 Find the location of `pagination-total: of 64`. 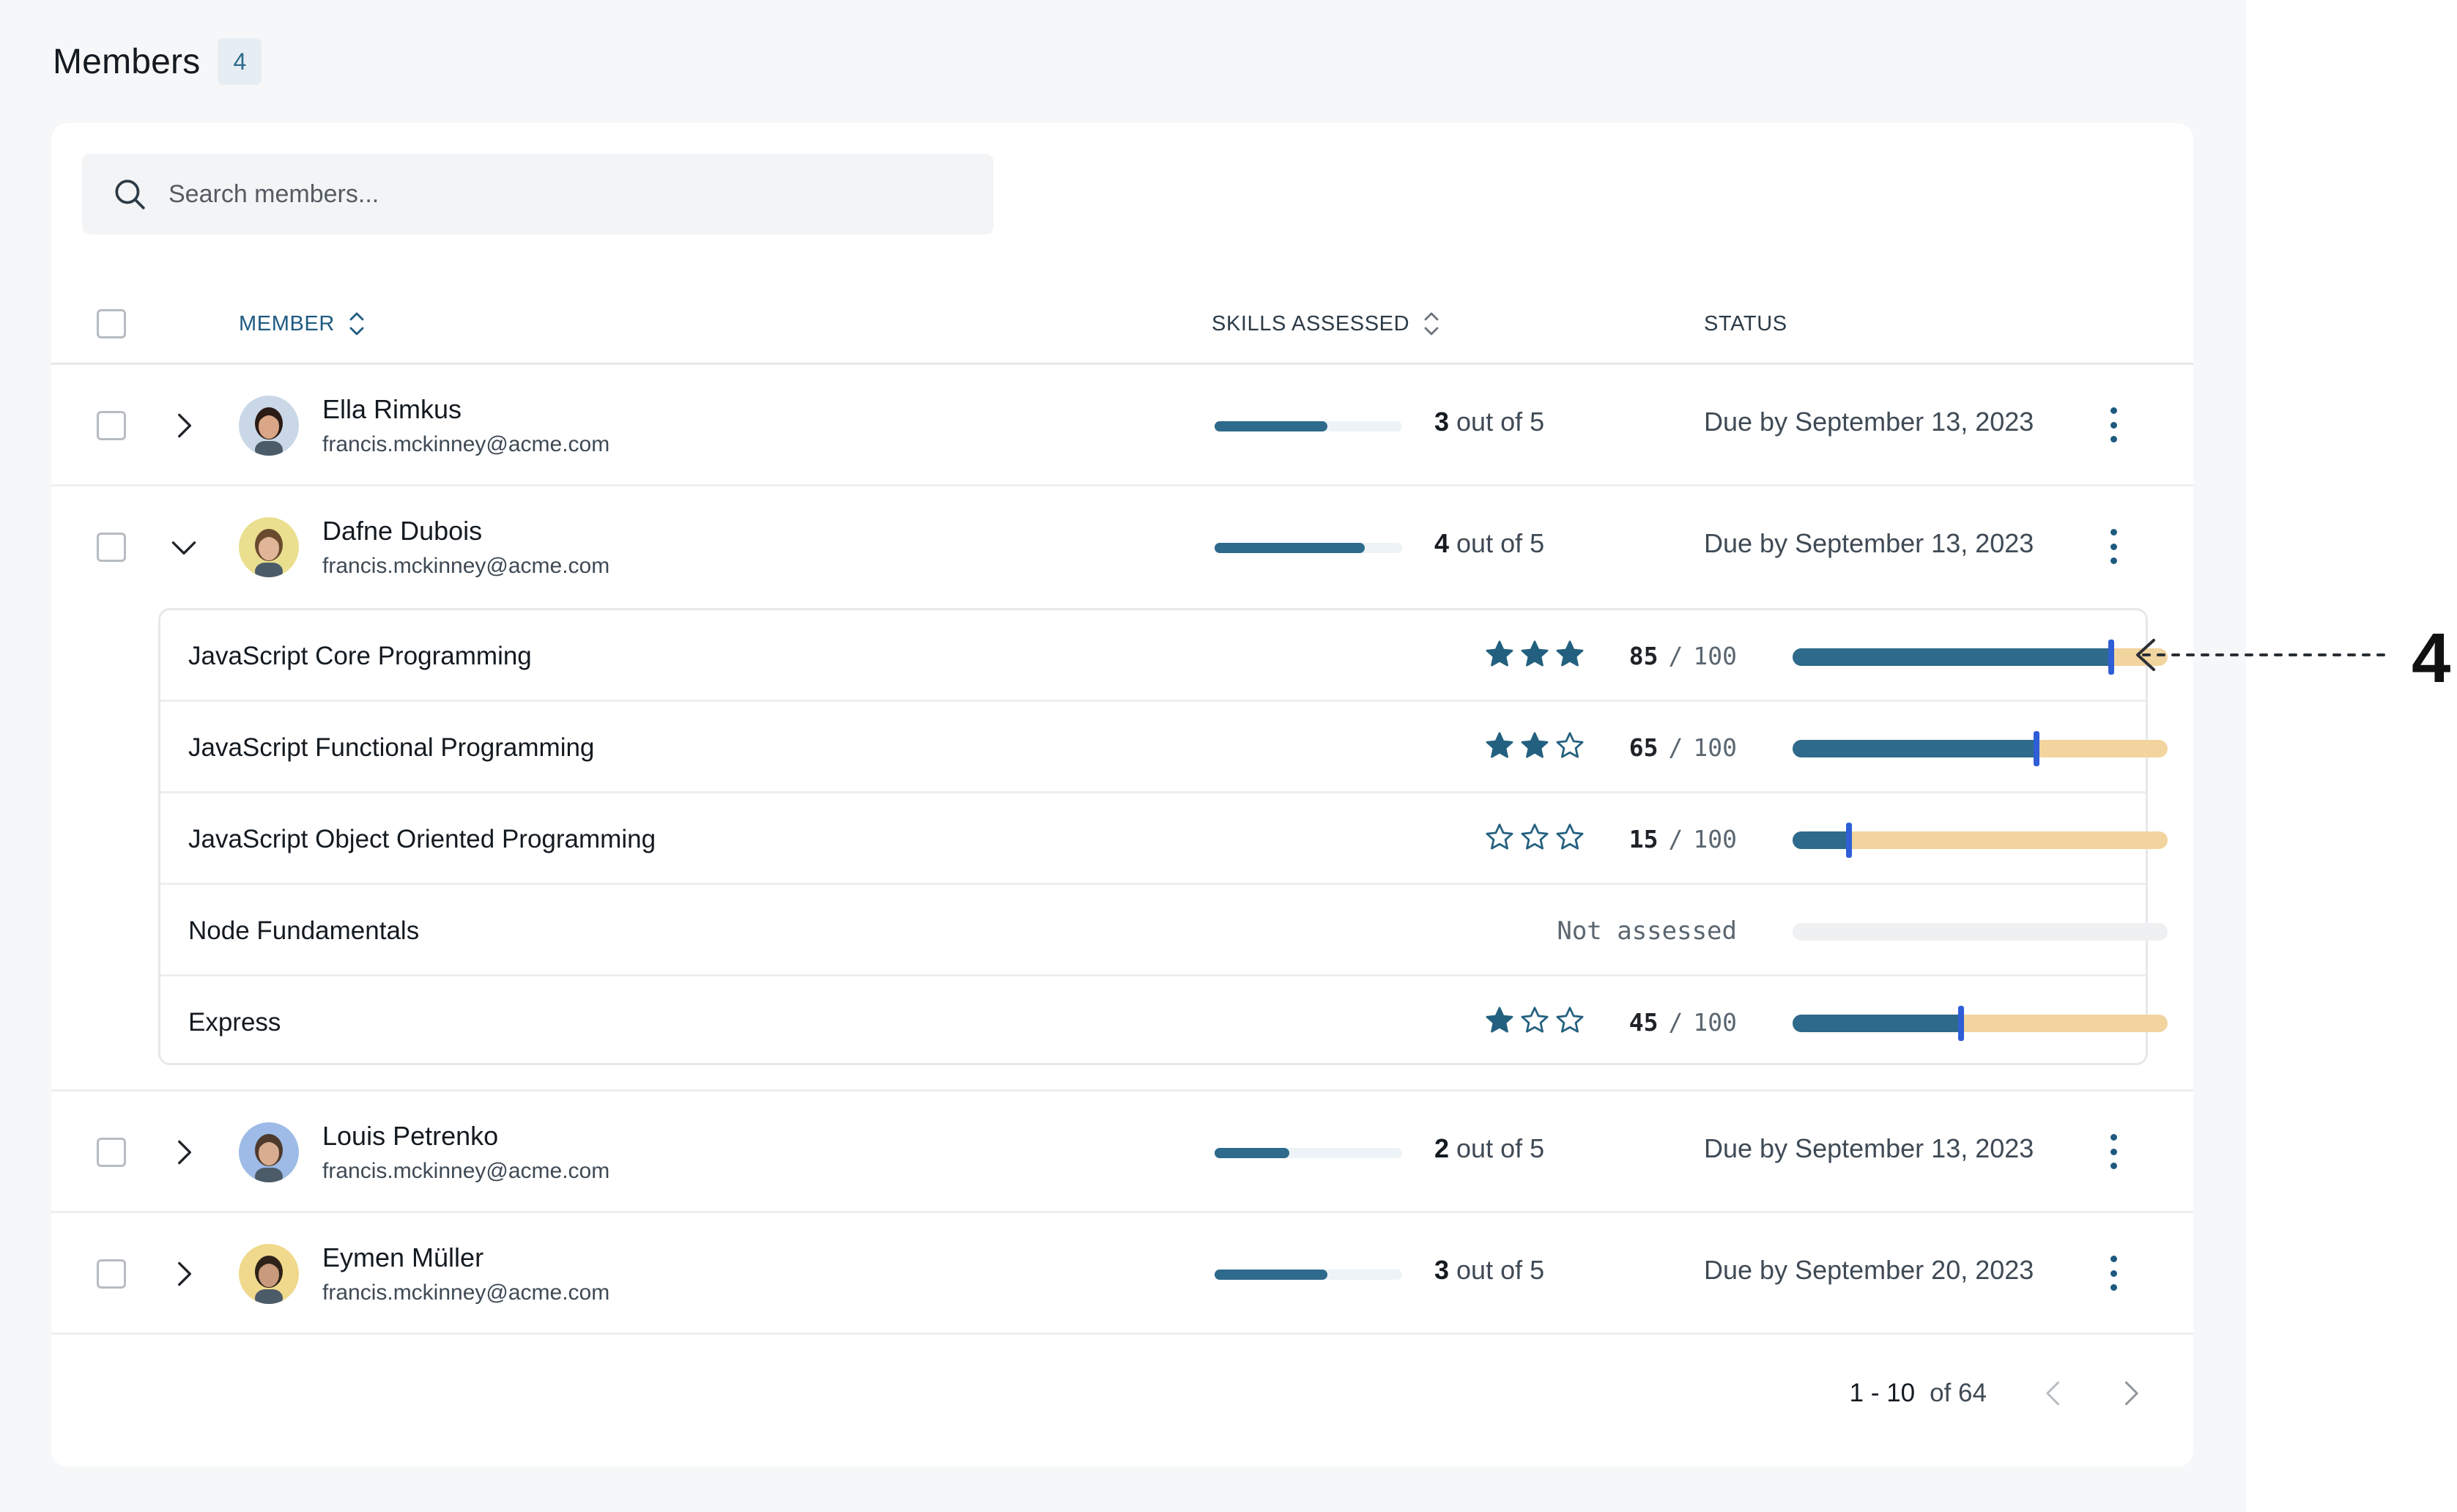

pagination-total: of 64 is located at coordinates (1958, 1393).